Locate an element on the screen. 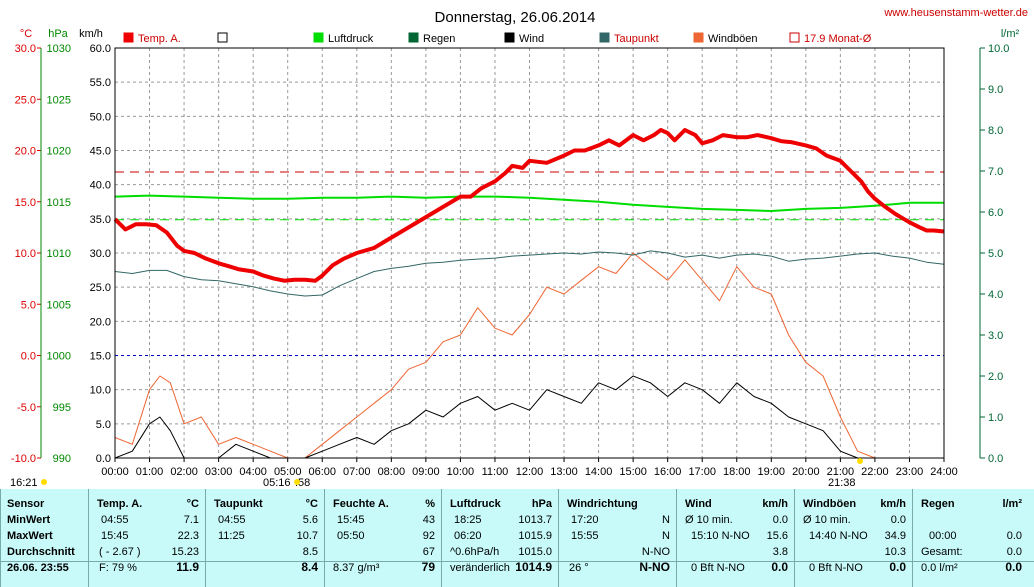  gust-max-value: 34.9 is located at coordinates (895, 536).